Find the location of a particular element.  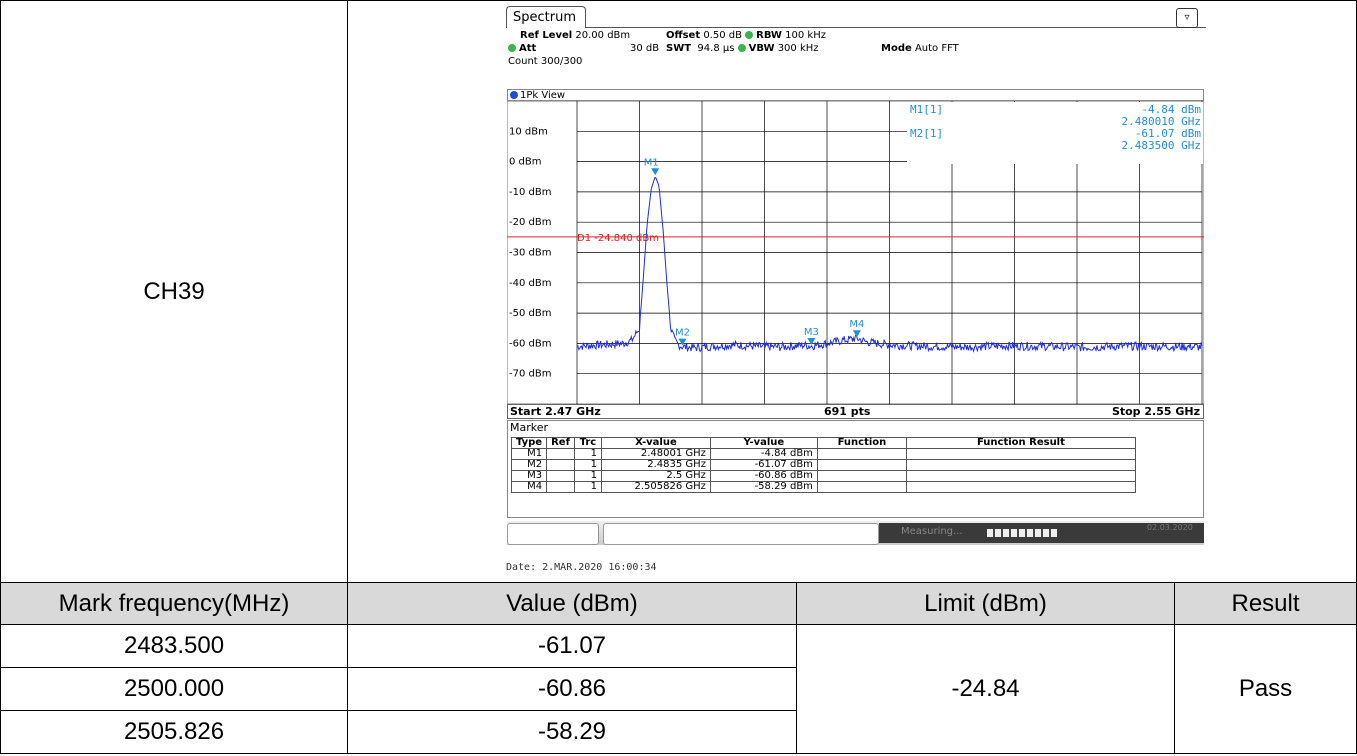

y-tick-label: 10 dBm is located at coordinates (528, 131).